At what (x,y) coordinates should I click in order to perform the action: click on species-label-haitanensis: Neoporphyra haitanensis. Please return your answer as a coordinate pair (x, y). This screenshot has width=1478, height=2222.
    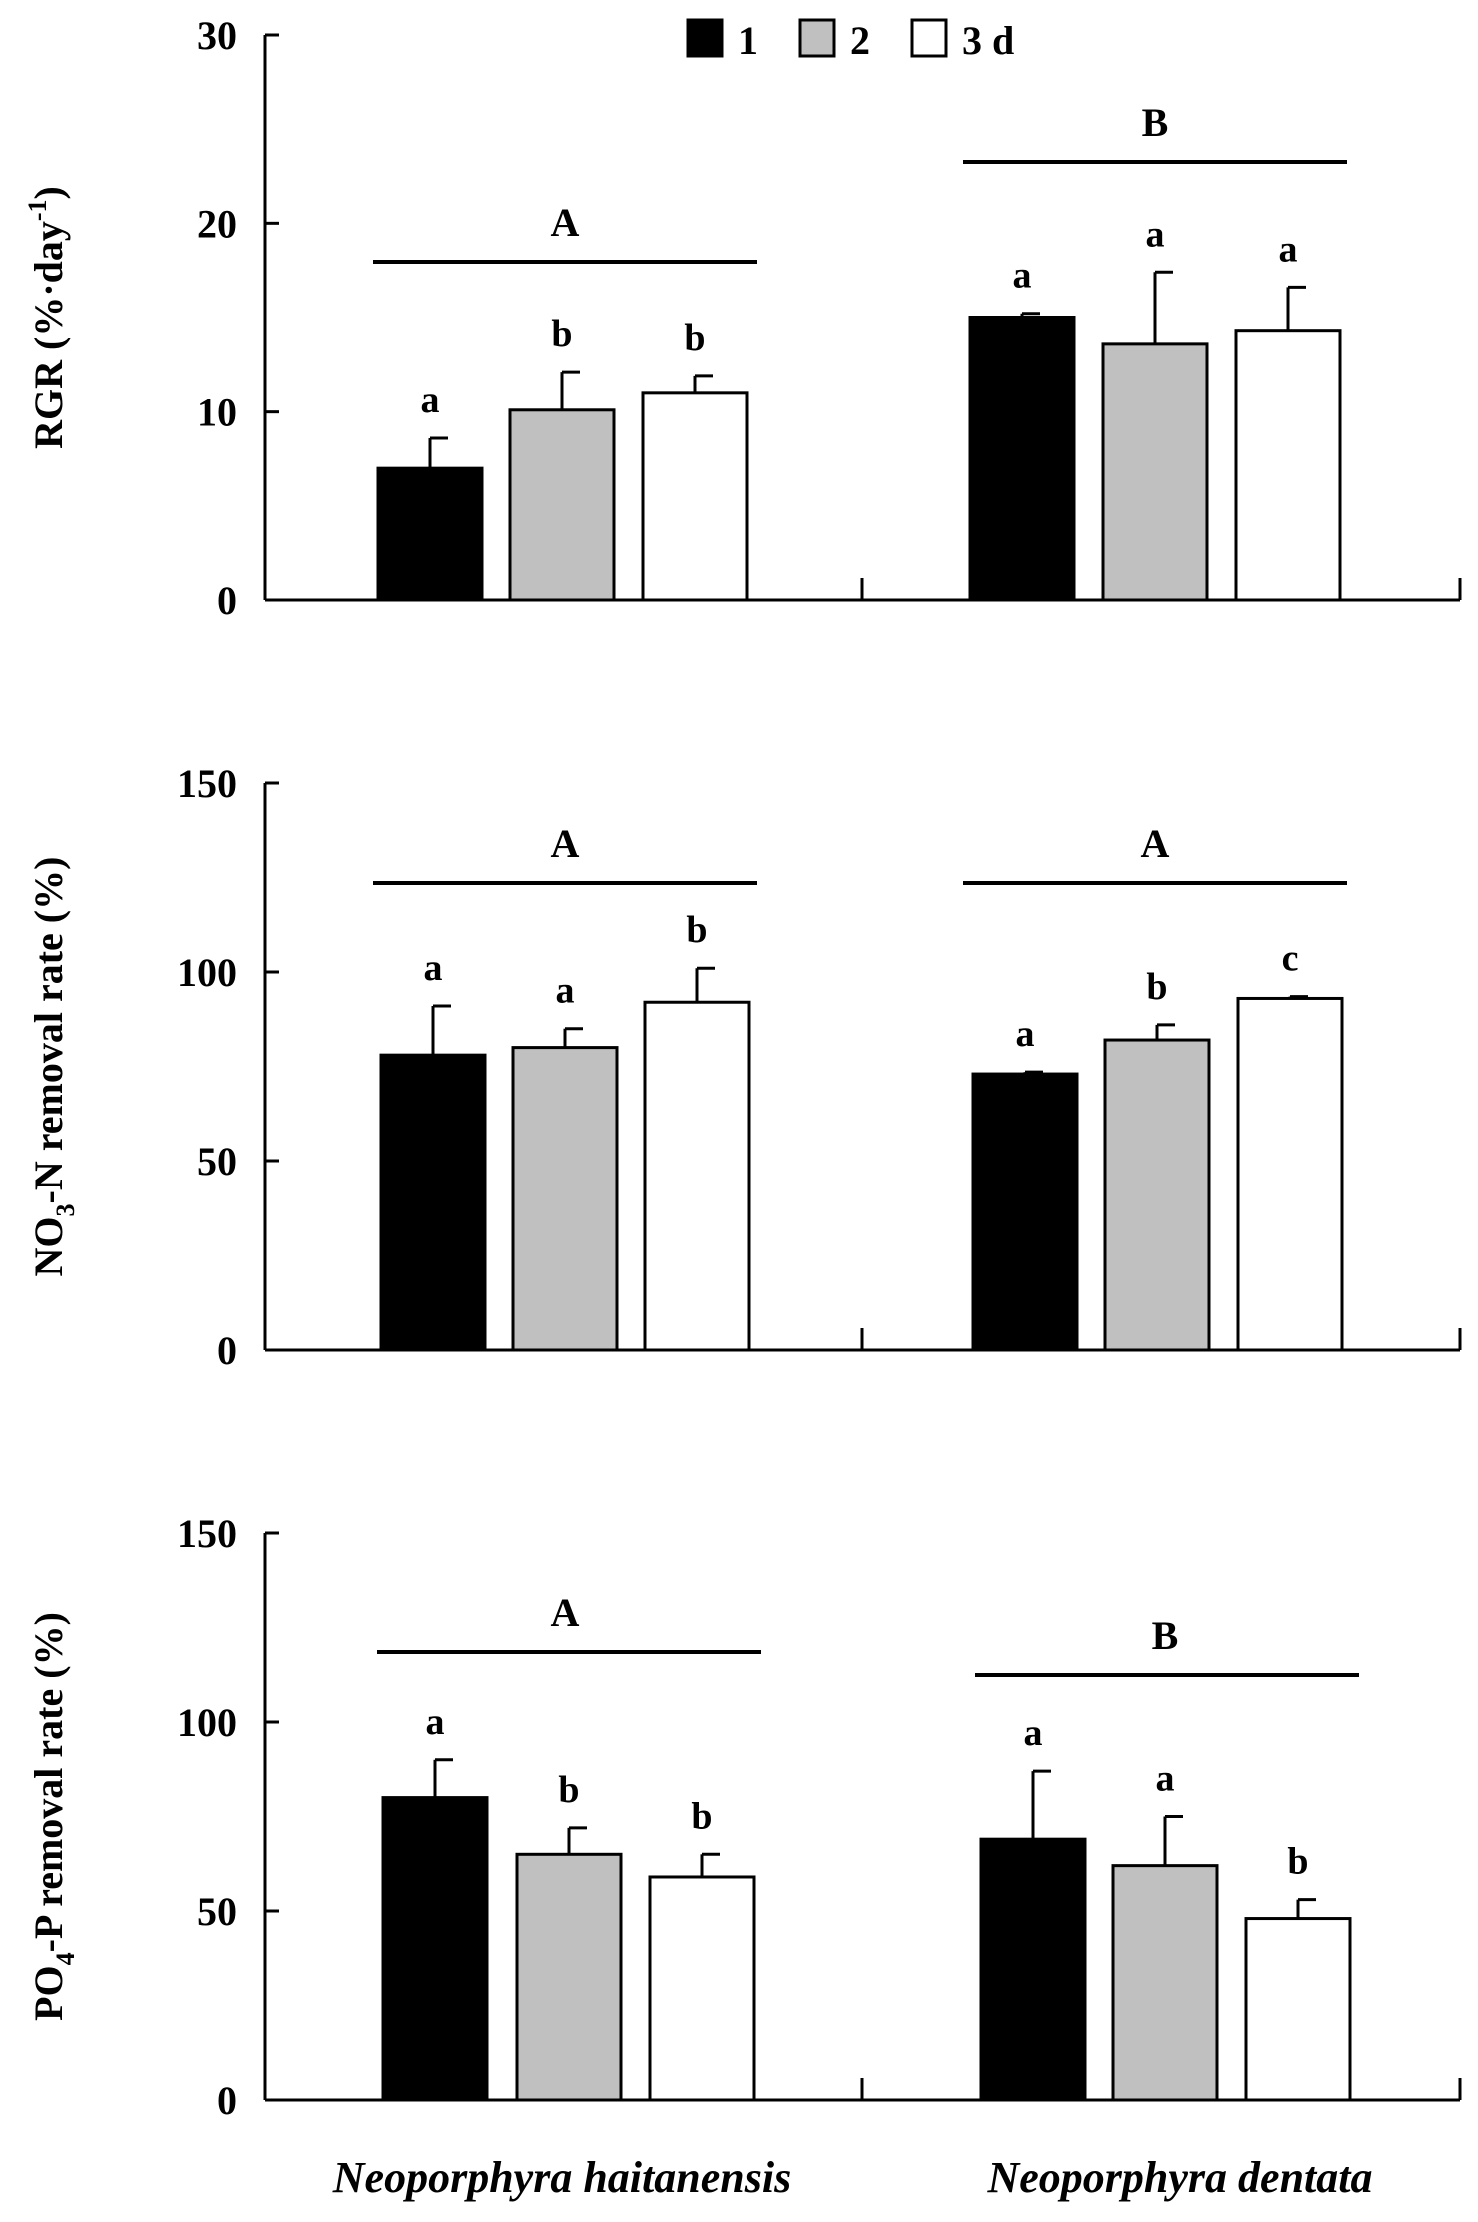
    Looking at the image, I should click on (561, 2177).